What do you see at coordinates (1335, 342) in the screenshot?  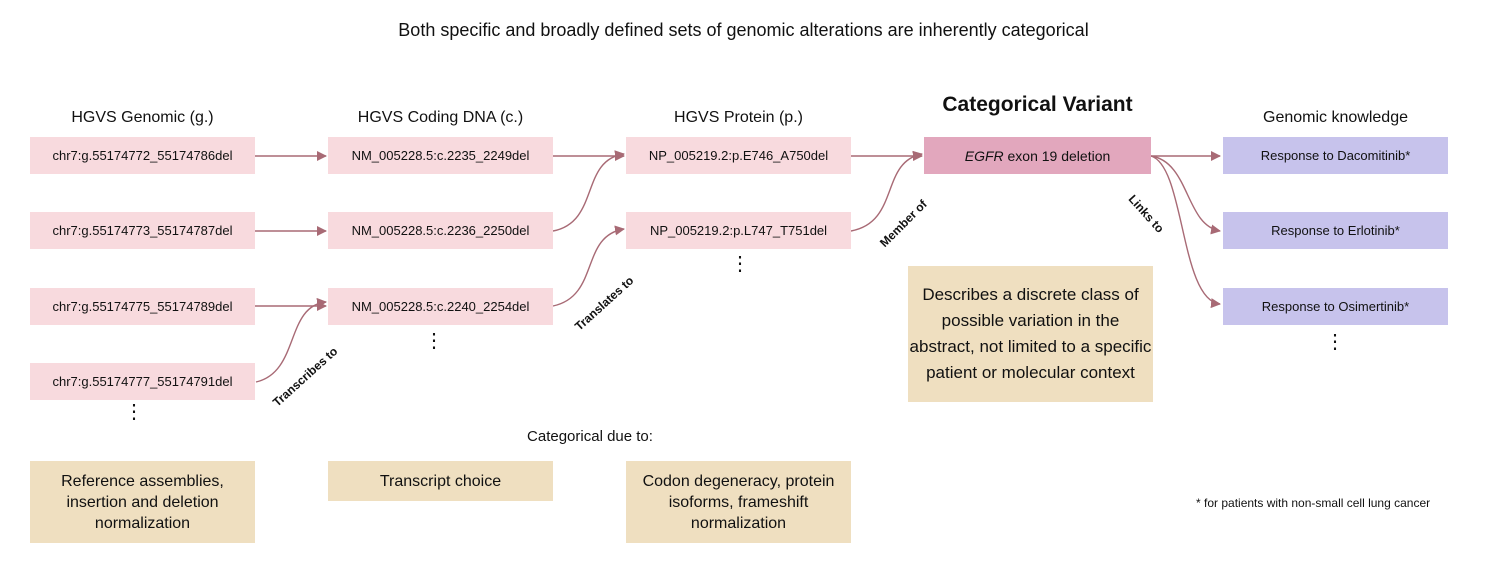 I see `knowledge-ellipsis: ⋮` at bounding box center [1335, 342].